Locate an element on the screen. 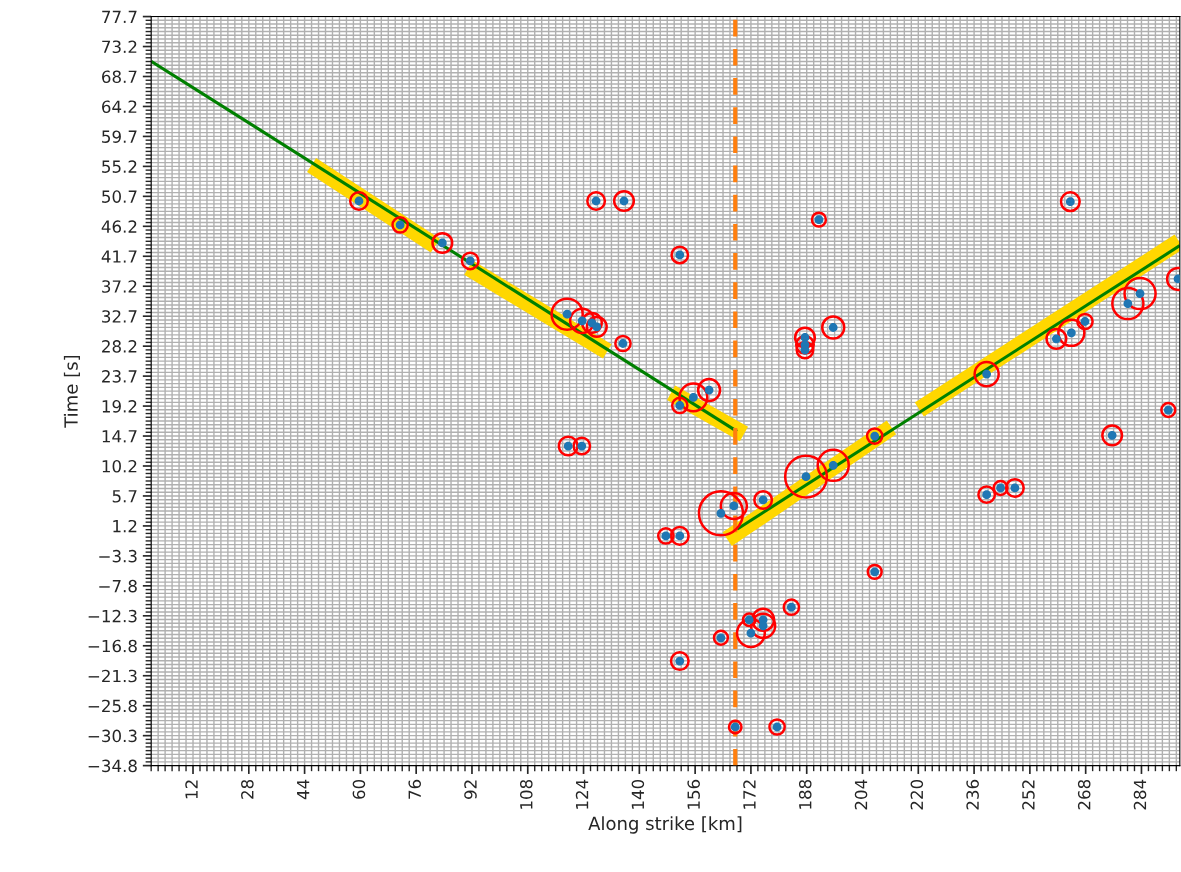  x-tick-label: 268 is located at coordinates (1084, 794).